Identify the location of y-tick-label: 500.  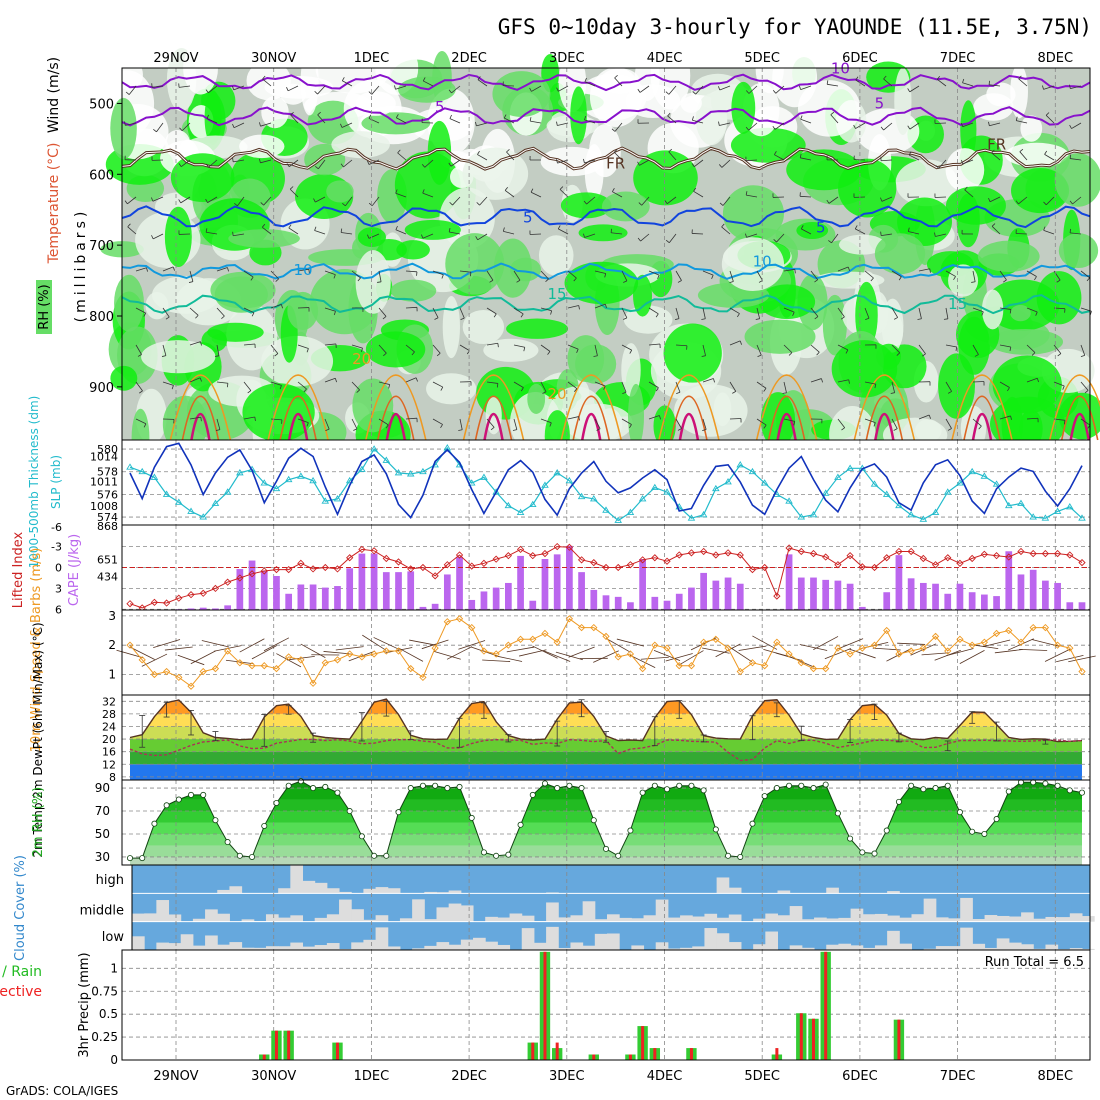
(101, 104).